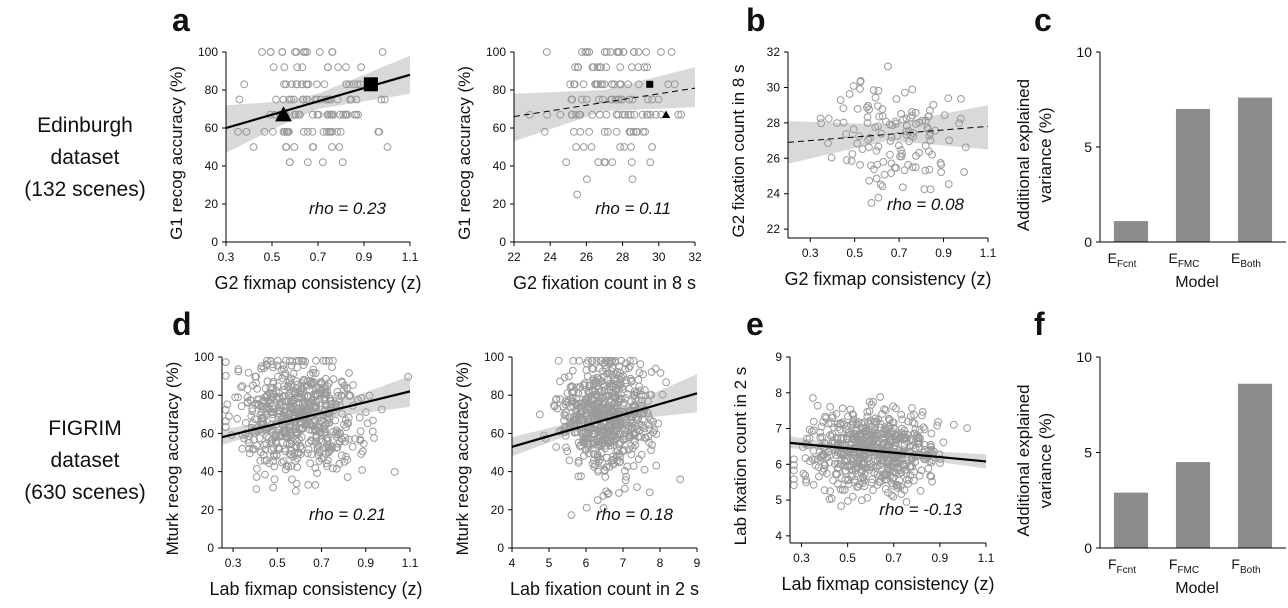 This screenshot has width=1288, height=608. Describe the element at coordinates (1245, 566) in the screenshot. I see `x-category-label: FBoth` at that location.